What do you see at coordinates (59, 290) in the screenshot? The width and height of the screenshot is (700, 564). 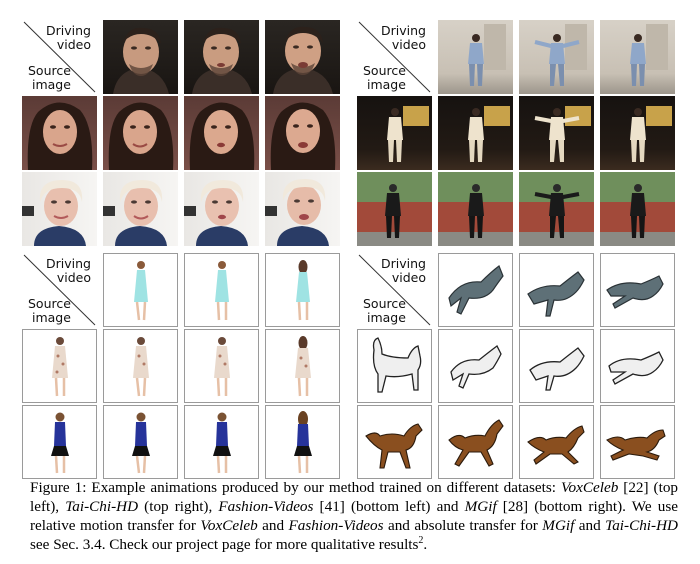 I see `corner-label-fashion: Driving video Source image` at bounding box center [59, 290].